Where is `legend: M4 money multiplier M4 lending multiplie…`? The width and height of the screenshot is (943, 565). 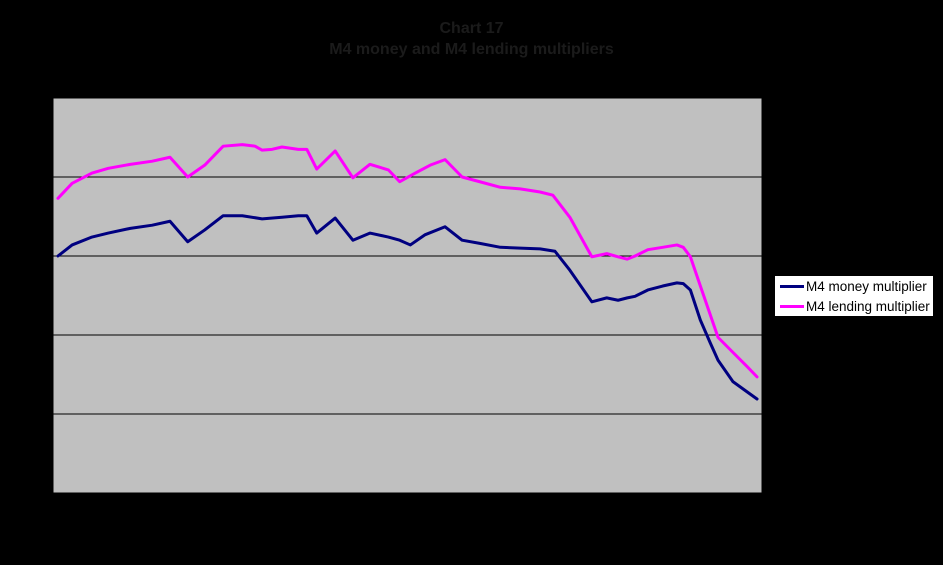 legend: M4 money multiplier M4 lending multiplie… is located at coordinates (854, 296).